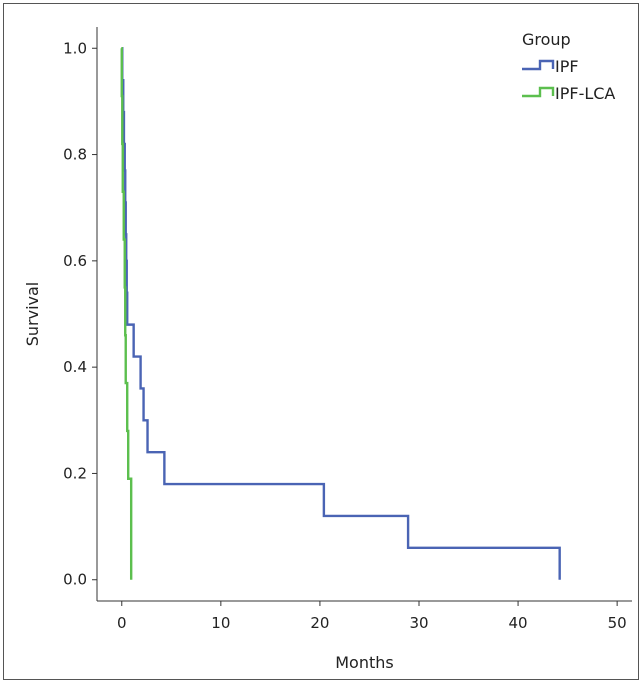 This screenshot has height=685, width=644. What do you see at coordinates (75, 155) in the screenshot?
I see `y-tick-label: 0.8` at bounding box center [75, 155].